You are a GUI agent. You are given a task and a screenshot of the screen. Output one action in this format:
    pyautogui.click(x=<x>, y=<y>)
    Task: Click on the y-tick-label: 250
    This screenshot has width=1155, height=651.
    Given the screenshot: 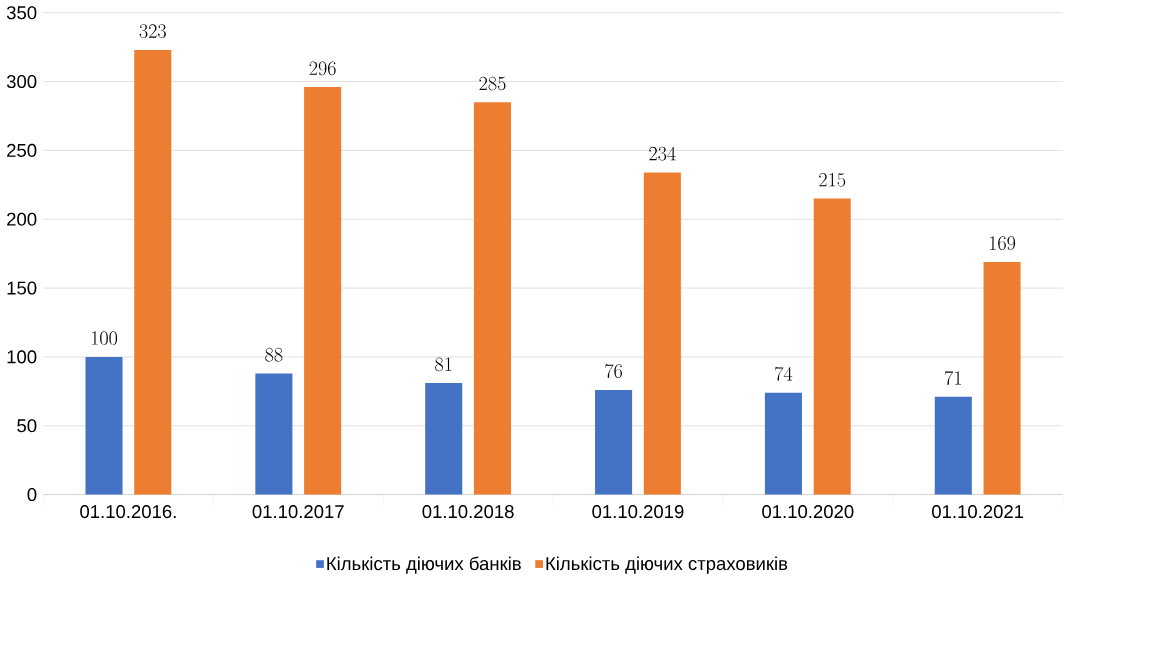 What is the action you would take?
    pyautogui.click(x=22, y=150)
    